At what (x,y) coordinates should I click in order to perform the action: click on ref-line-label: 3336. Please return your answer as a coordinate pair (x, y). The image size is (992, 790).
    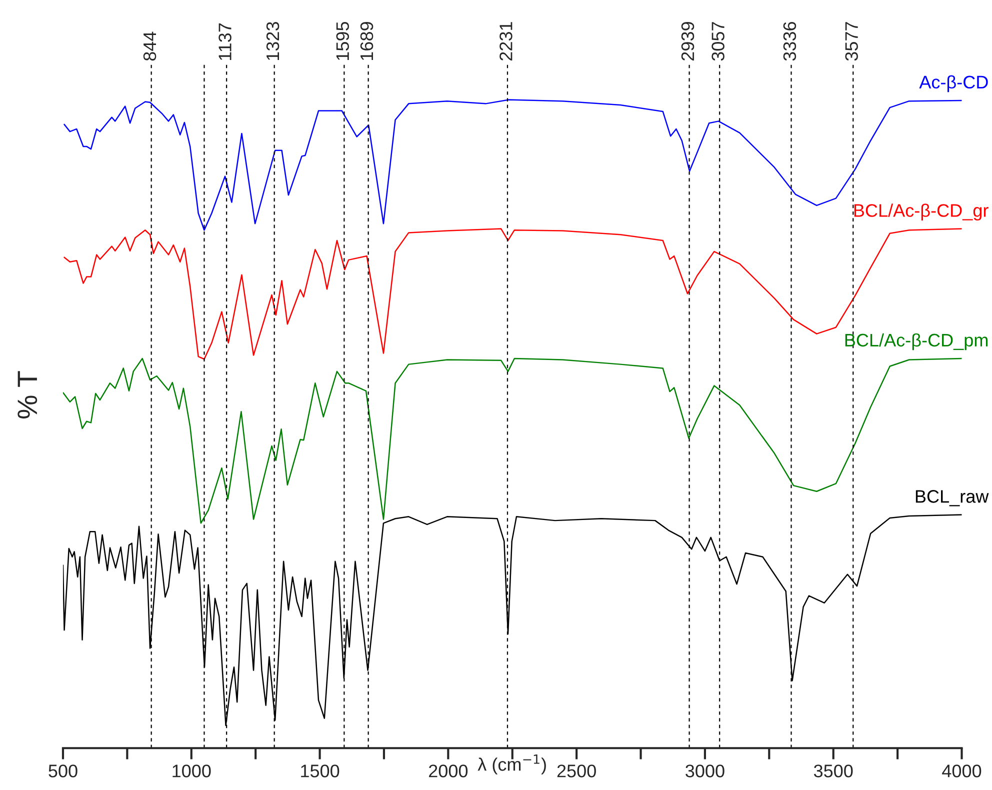
    Looking at the image, I should click on (789, 41).